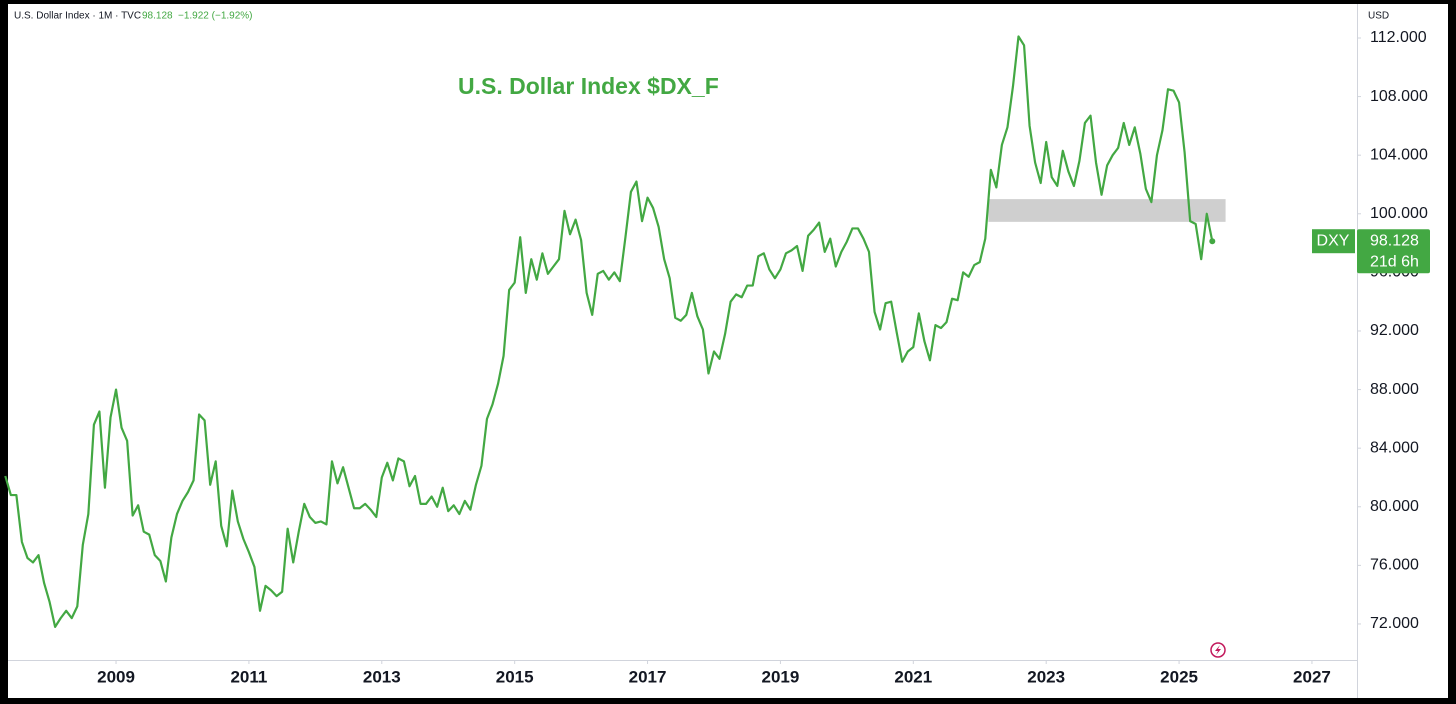  I want to click on countdown-label: 21d 6h, so click(1394, 261).